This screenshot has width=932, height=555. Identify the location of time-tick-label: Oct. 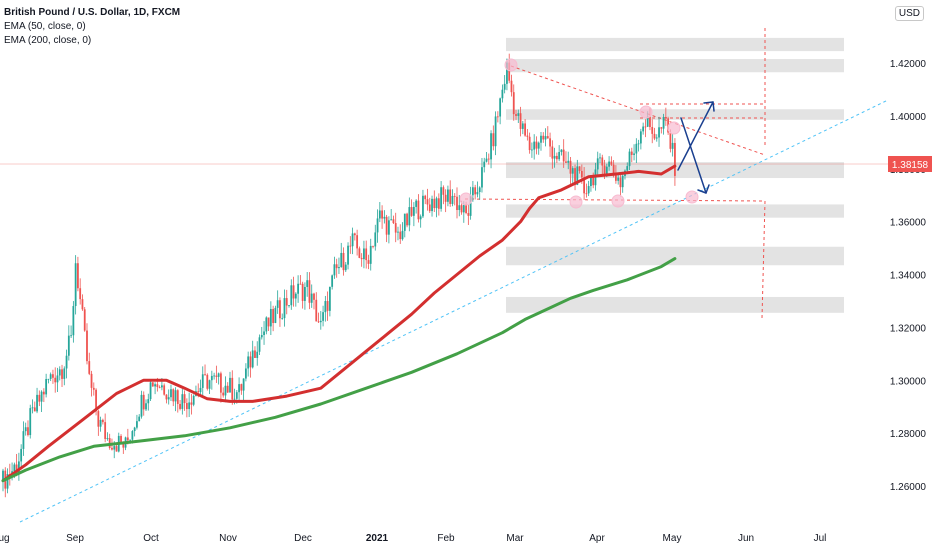
(151, 538).